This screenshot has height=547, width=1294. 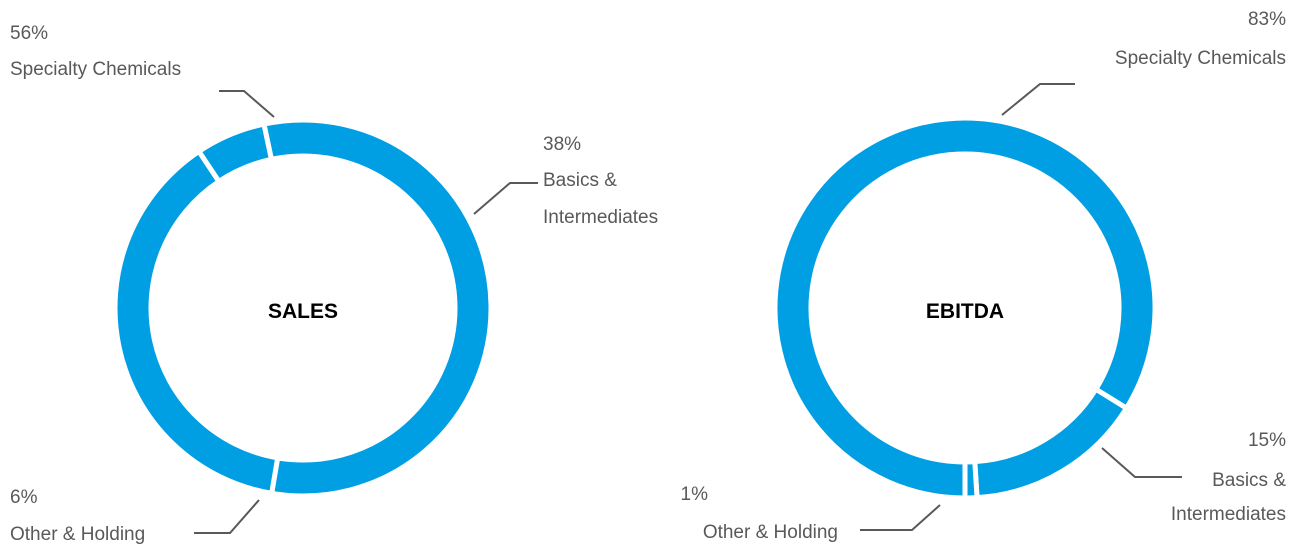 I want to click on sales-other-leader, so click(x=227, y=516).